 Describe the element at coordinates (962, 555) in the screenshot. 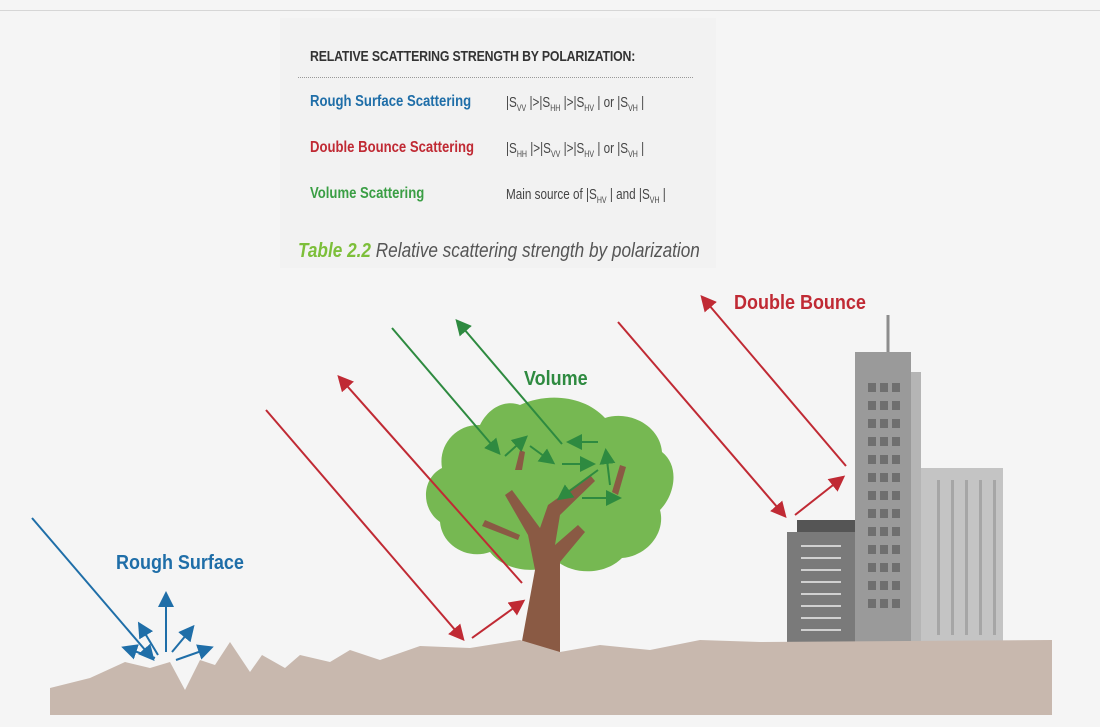

I see `wide-building-icon` at that location.